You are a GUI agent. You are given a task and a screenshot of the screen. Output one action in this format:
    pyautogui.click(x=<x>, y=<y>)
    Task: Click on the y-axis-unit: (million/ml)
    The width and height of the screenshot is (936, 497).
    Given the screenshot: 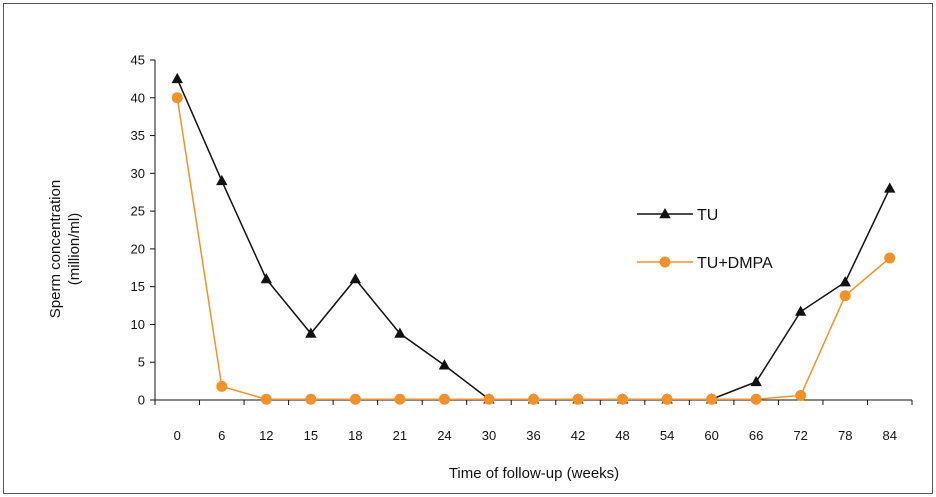 What is the action you would take?
    pyautogui.click(x=74, y=249)
    